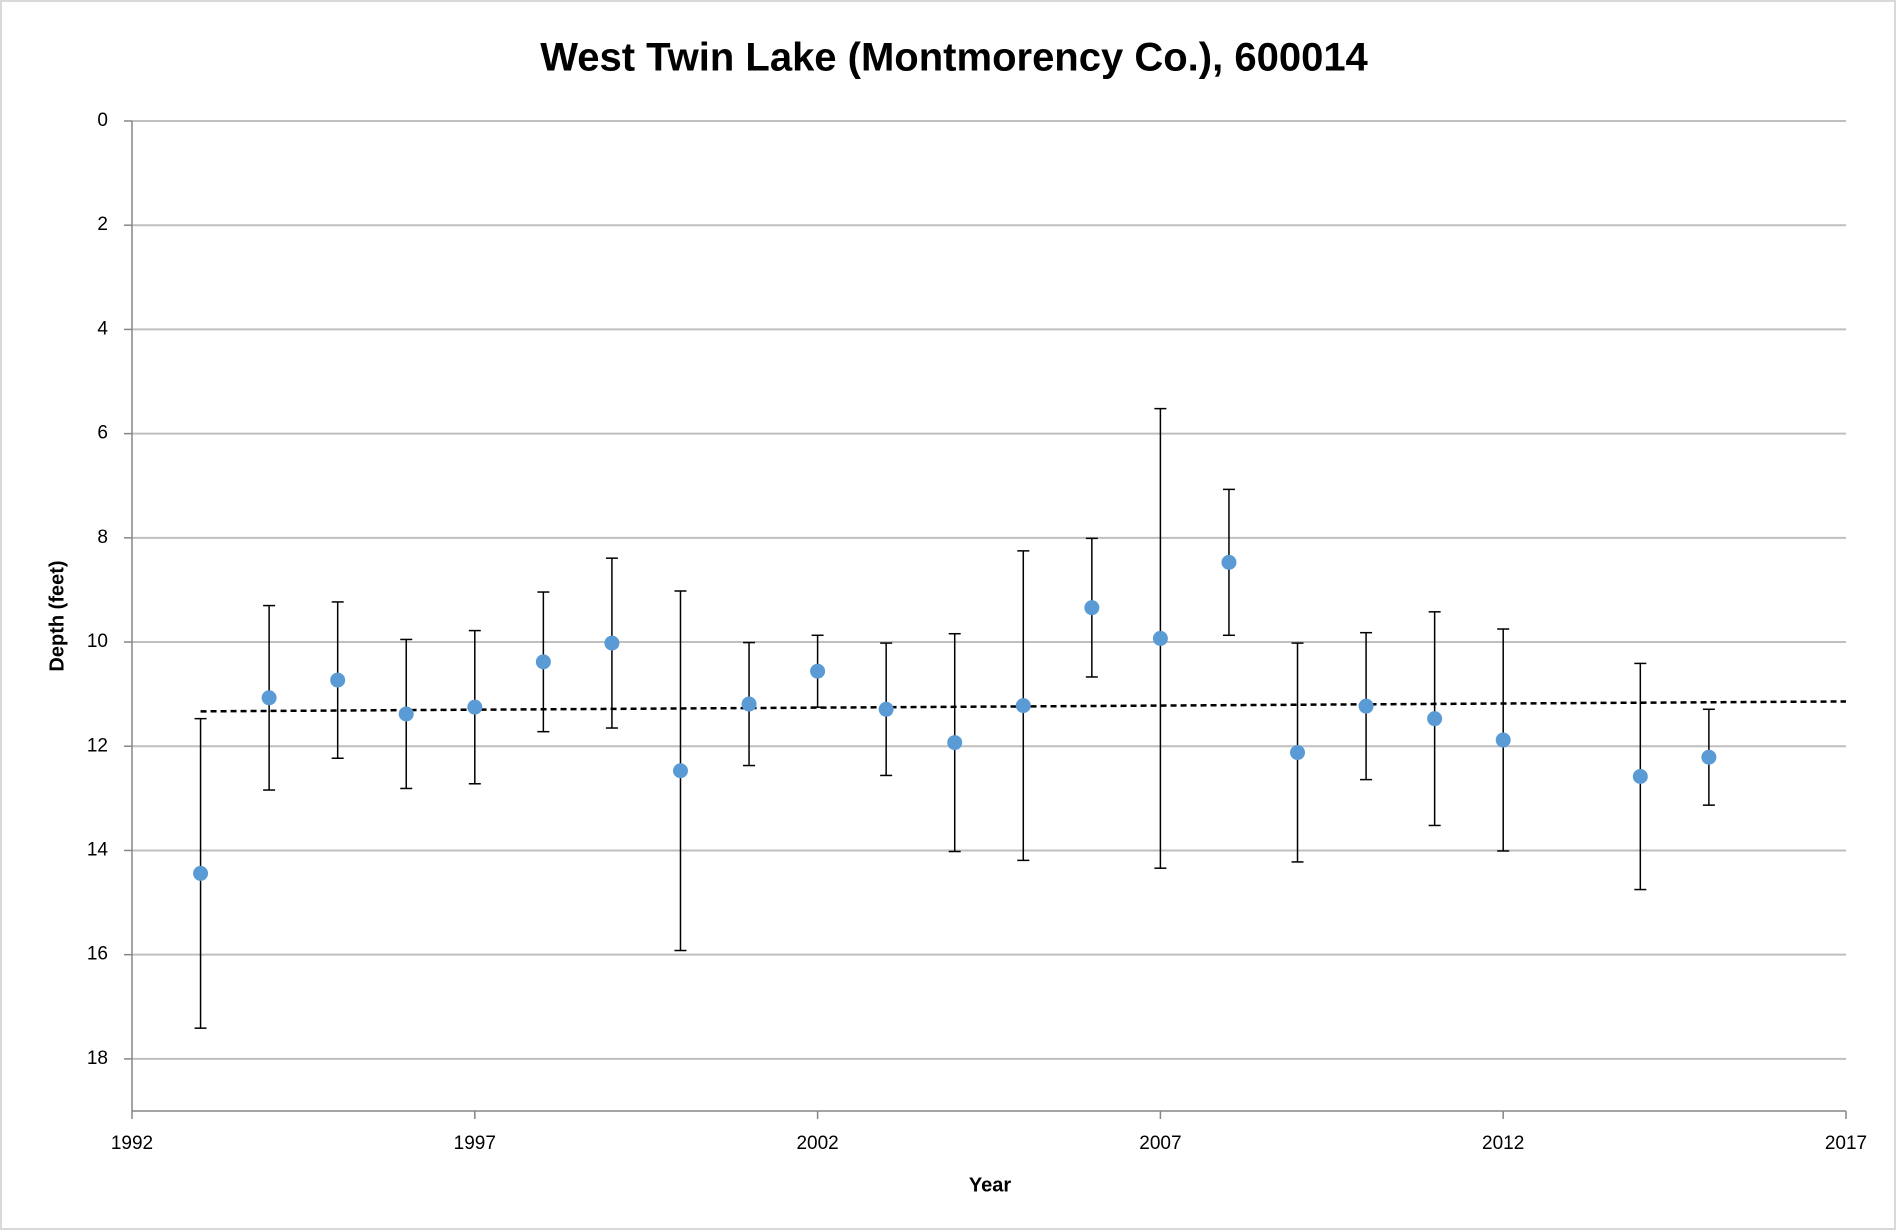 This screenshot has width=1896, height=1230. Describe the element at coordinates (102, 224) in the screenshot. I see `y-tick-label: 2` at that location.